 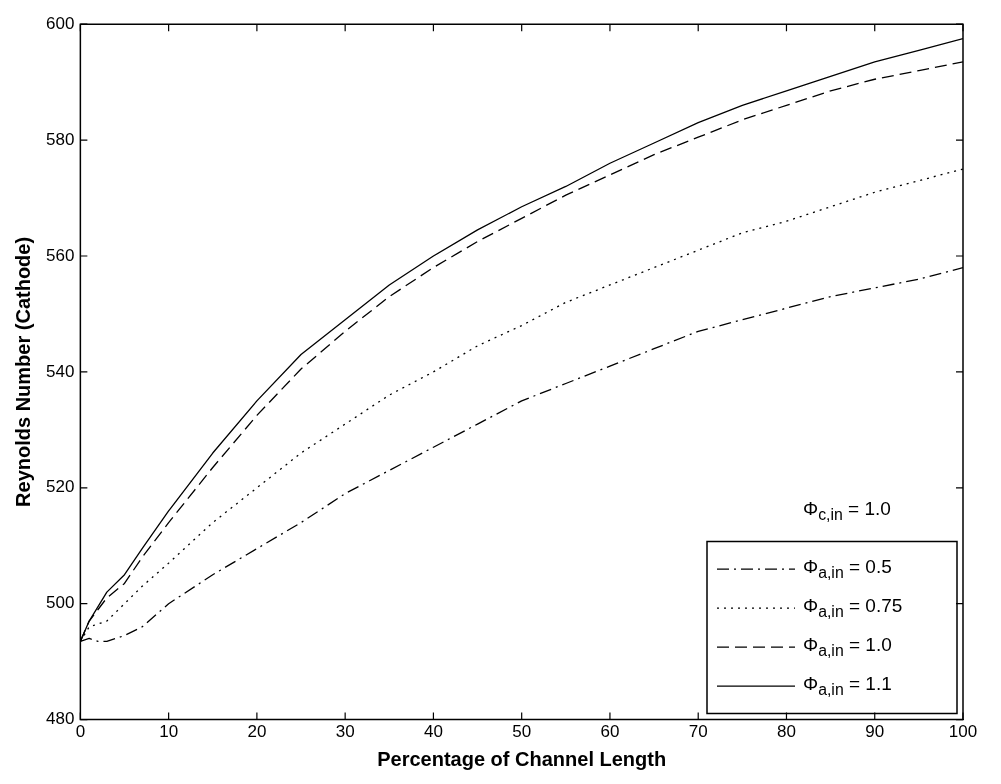 I want to click on y-tick-label: 560, so click(x=60, y=255).